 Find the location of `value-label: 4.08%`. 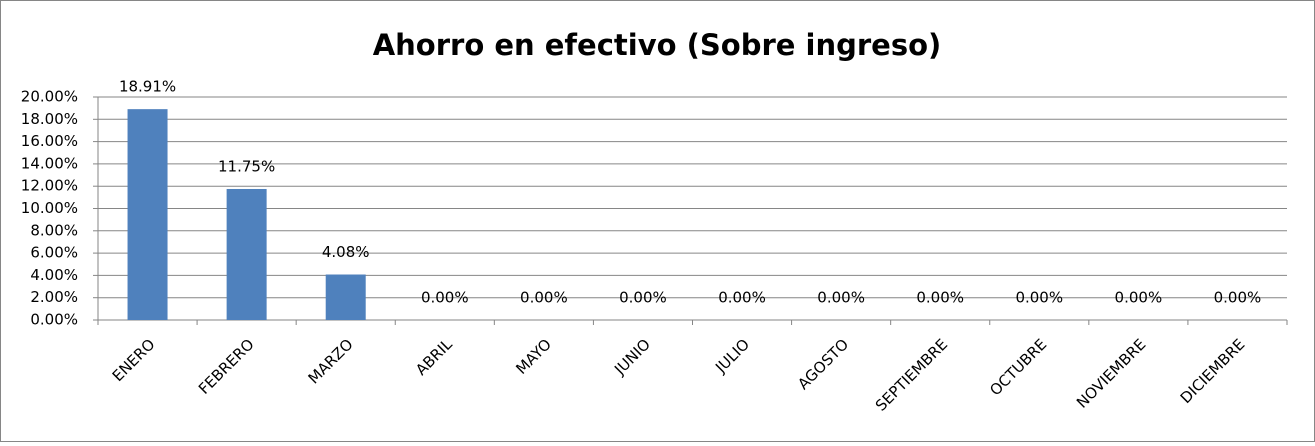

value-label: 4.08% is located at coordinates (346, 252).